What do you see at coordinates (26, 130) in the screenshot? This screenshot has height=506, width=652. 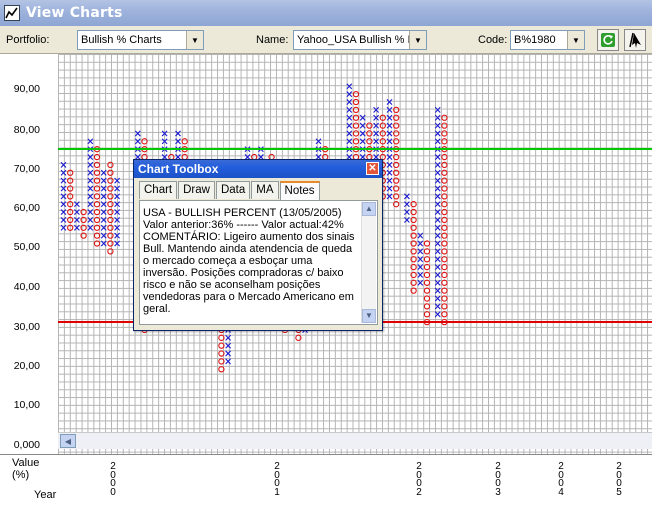 I see `y-tick-label: 80,00` at bounding box center [26, 130].